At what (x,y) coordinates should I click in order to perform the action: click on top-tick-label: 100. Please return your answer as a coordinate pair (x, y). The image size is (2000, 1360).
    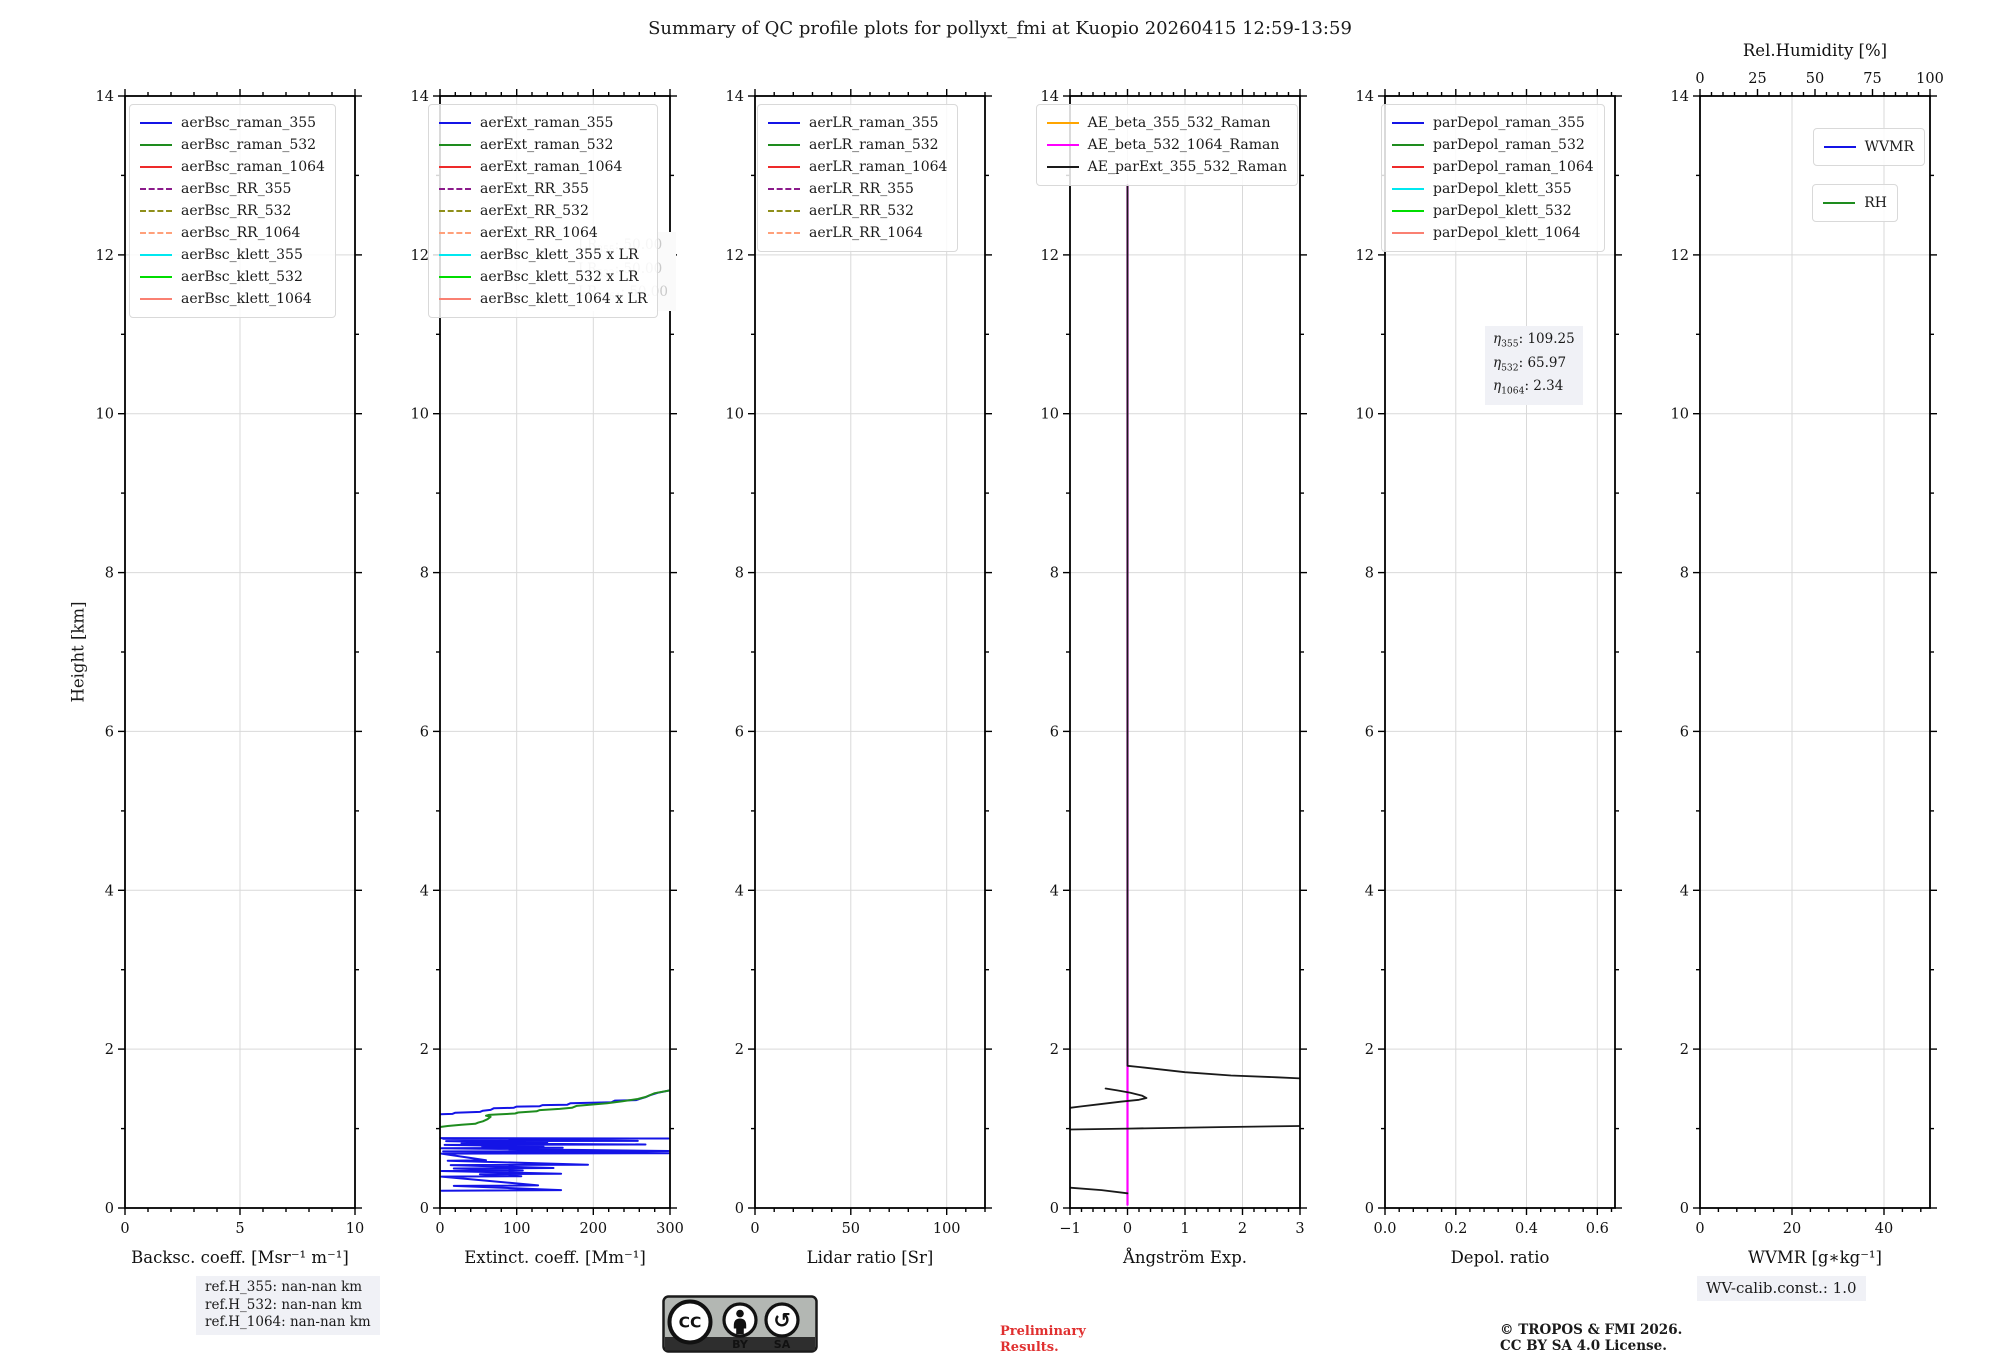
    Looking at the image, I should click on (1930, 79).